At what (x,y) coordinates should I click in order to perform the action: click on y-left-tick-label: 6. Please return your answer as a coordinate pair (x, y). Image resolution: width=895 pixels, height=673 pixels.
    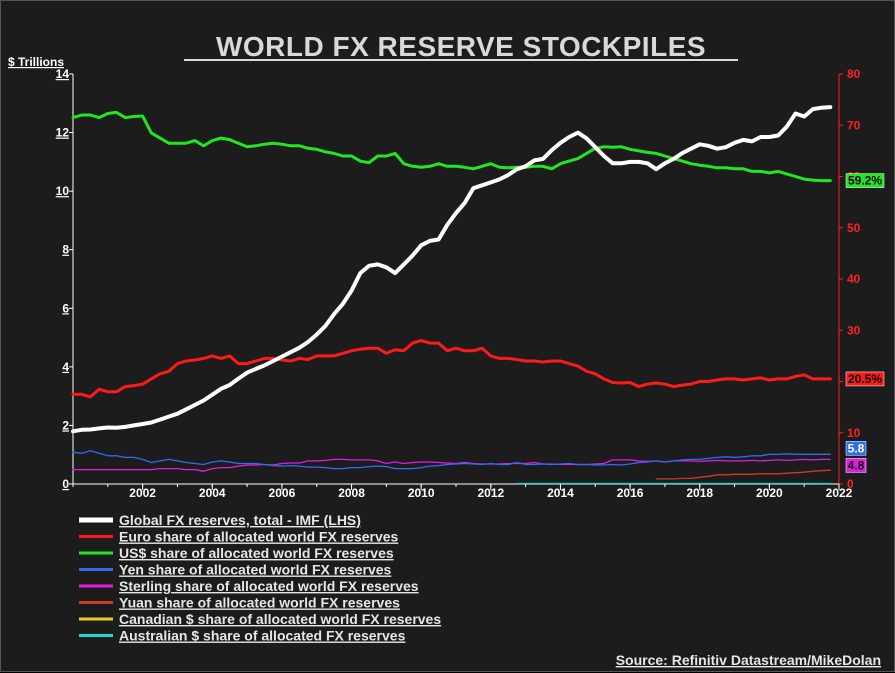
    Looking at the image, I should click on (65, 308).